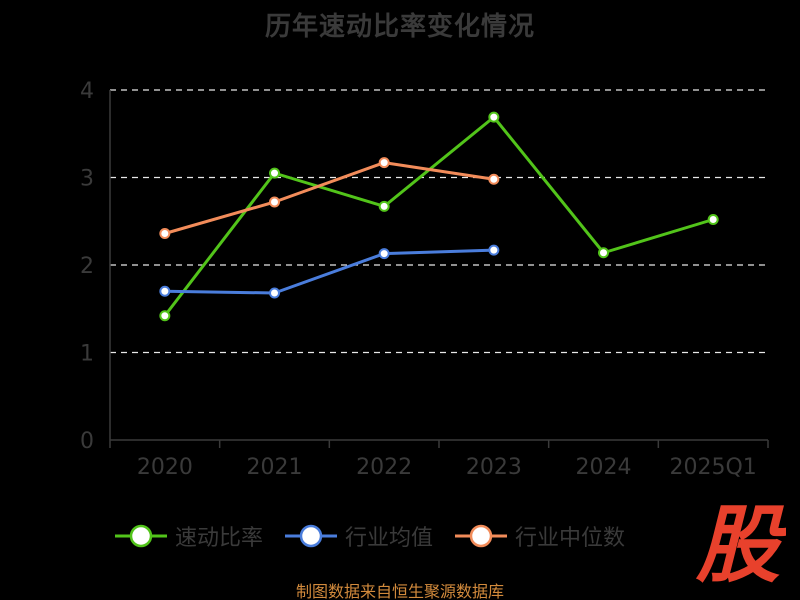 The image size is (800, 600). I want to click on x-tick-label-0: 2020, so click(165, 467).